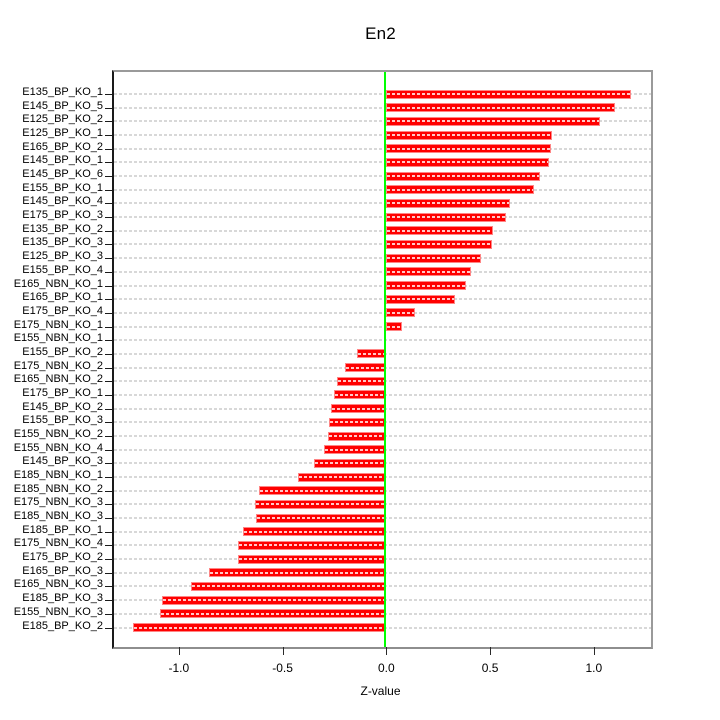 Image resolution: width=720 pixels, height=720 pixels. I want to click on y-axis-label: E175_NBN_KO_2, so click(58, 365).